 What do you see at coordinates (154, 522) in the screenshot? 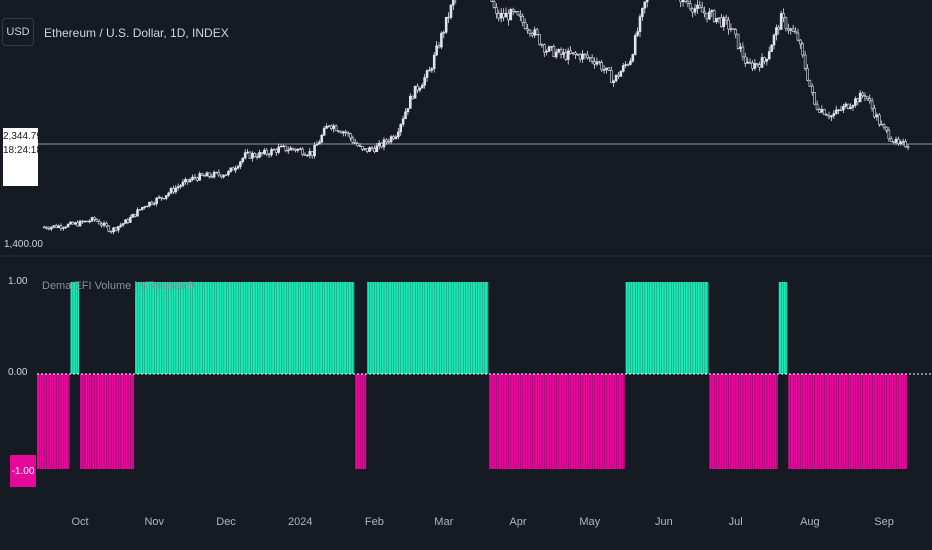
I see `time-axis-tick-label: Nov` at bounding box center [154, 522].